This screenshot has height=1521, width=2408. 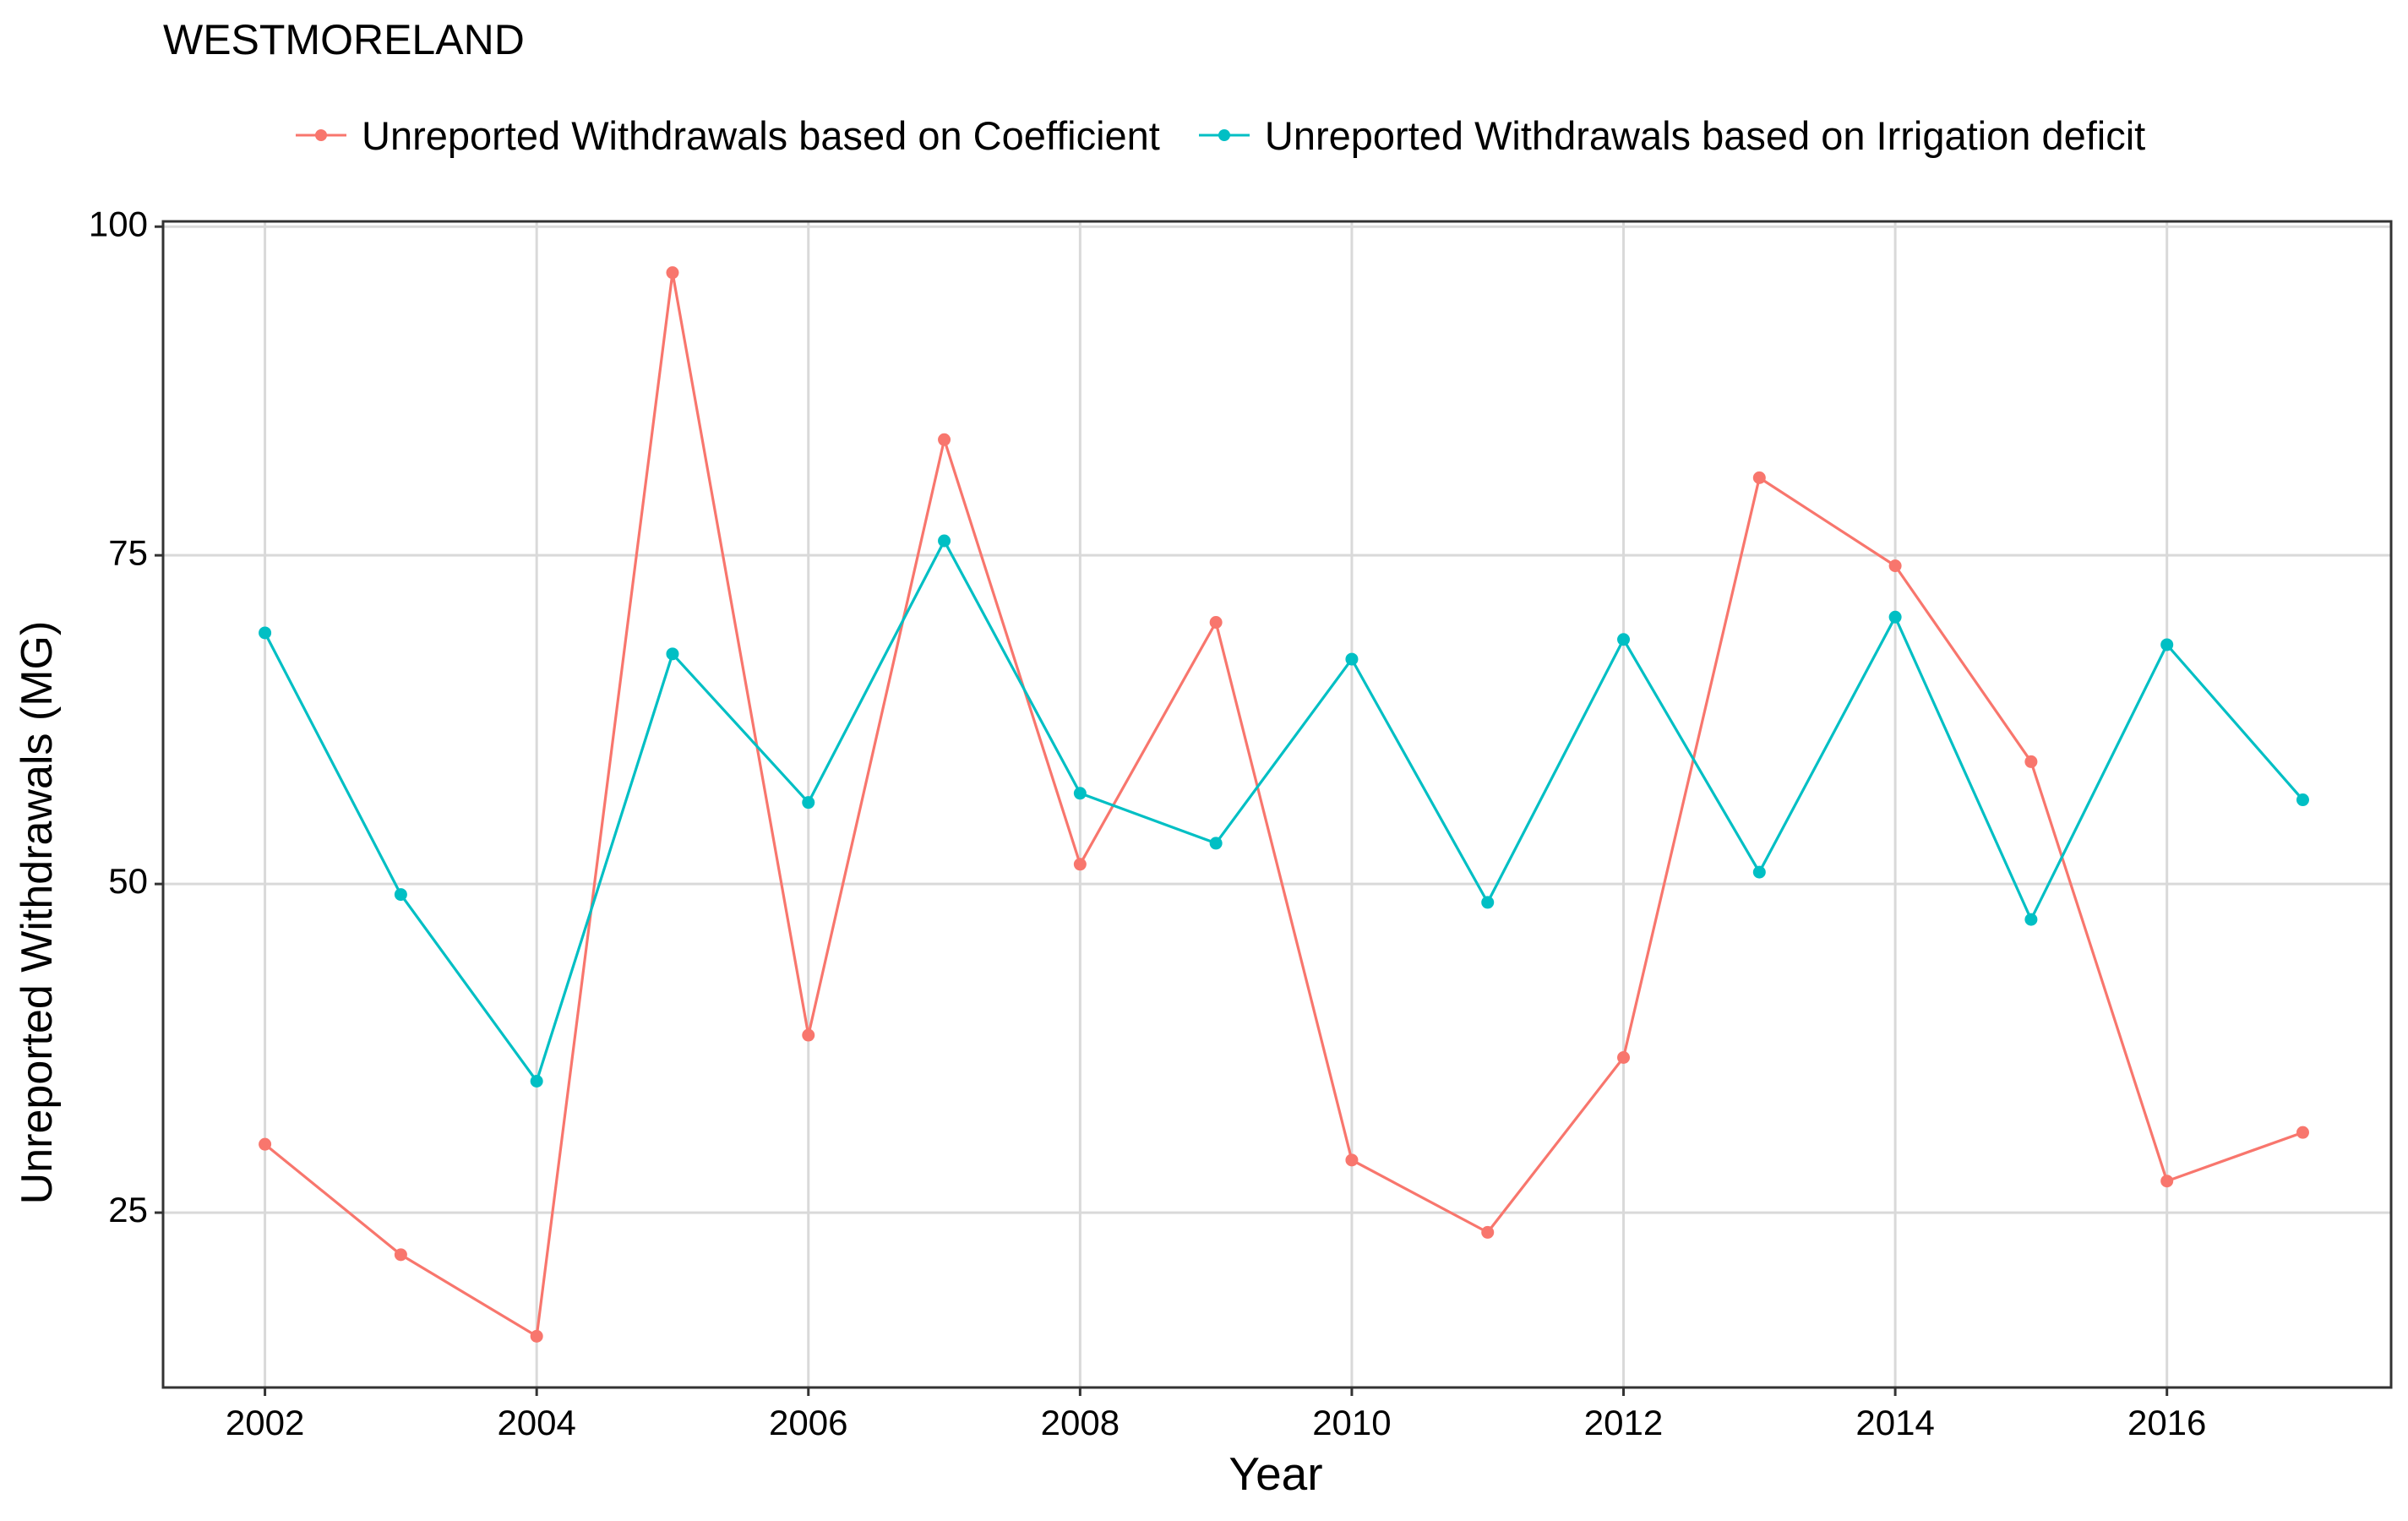 What do you see at coordinates (1895, 566) in the screenshot?
I see `data-point-s0-2014` at bounding box center [1895, 566].